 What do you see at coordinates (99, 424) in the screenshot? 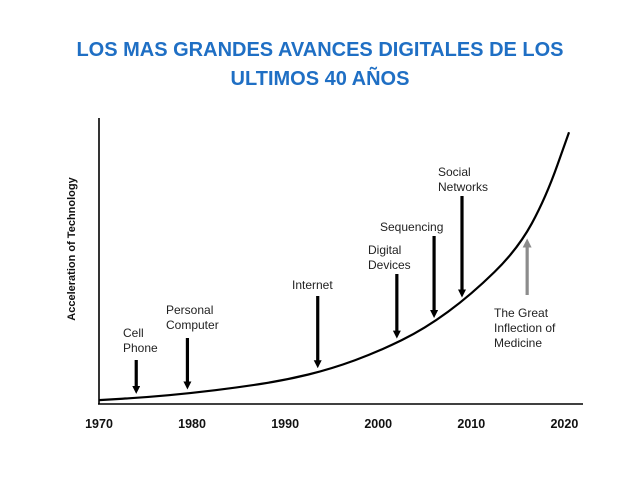
I see `x-tick-label-1970: 1970` at bounding box center [99, 424].